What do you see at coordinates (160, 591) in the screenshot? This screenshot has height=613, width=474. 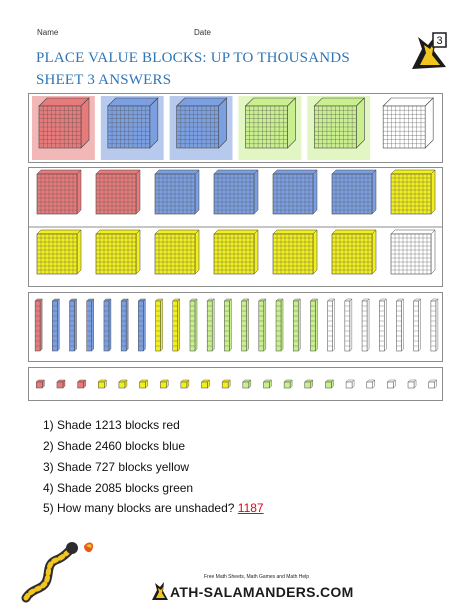 I see `footer-logo-icon` at bounding box center [160, 591].